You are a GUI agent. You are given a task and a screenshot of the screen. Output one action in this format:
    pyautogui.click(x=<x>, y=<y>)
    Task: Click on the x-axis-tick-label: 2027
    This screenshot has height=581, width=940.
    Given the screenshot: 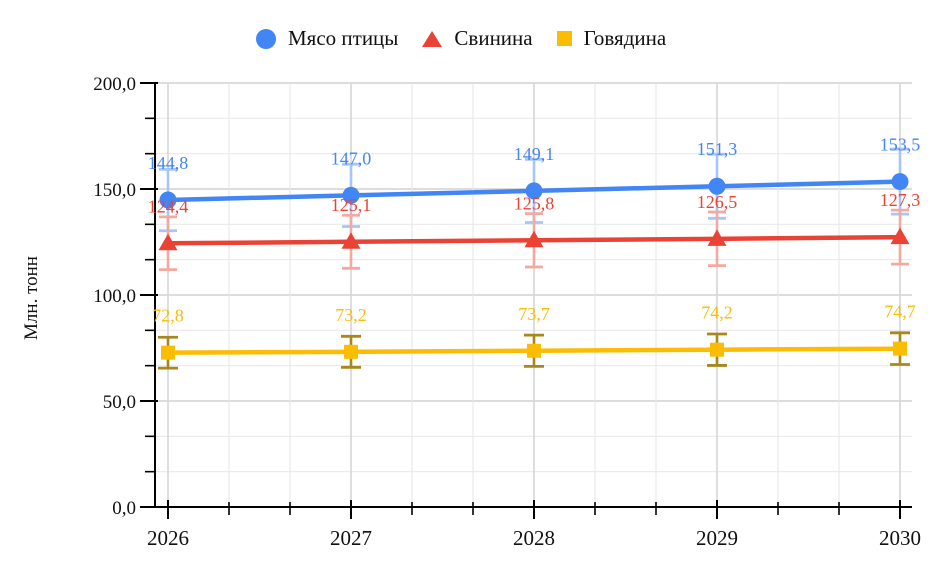 What is the action you would take?
    pyautogui.click(x=351, y=538)
    